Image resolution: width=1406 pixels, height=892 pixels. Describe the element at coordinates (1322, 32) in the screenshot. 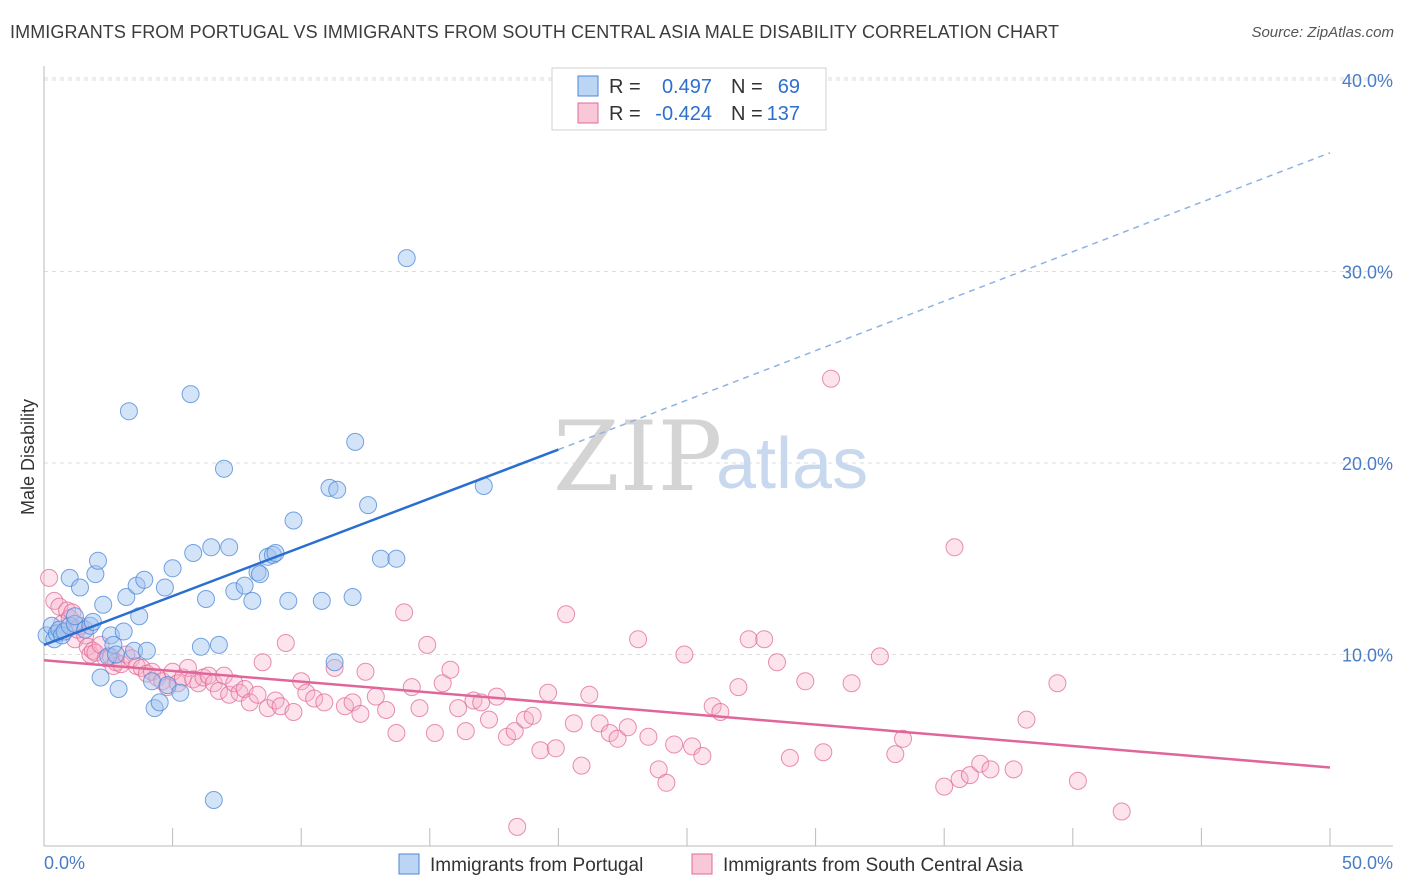

I see `chart-source: Source: ZipAtlas.com` at that location.